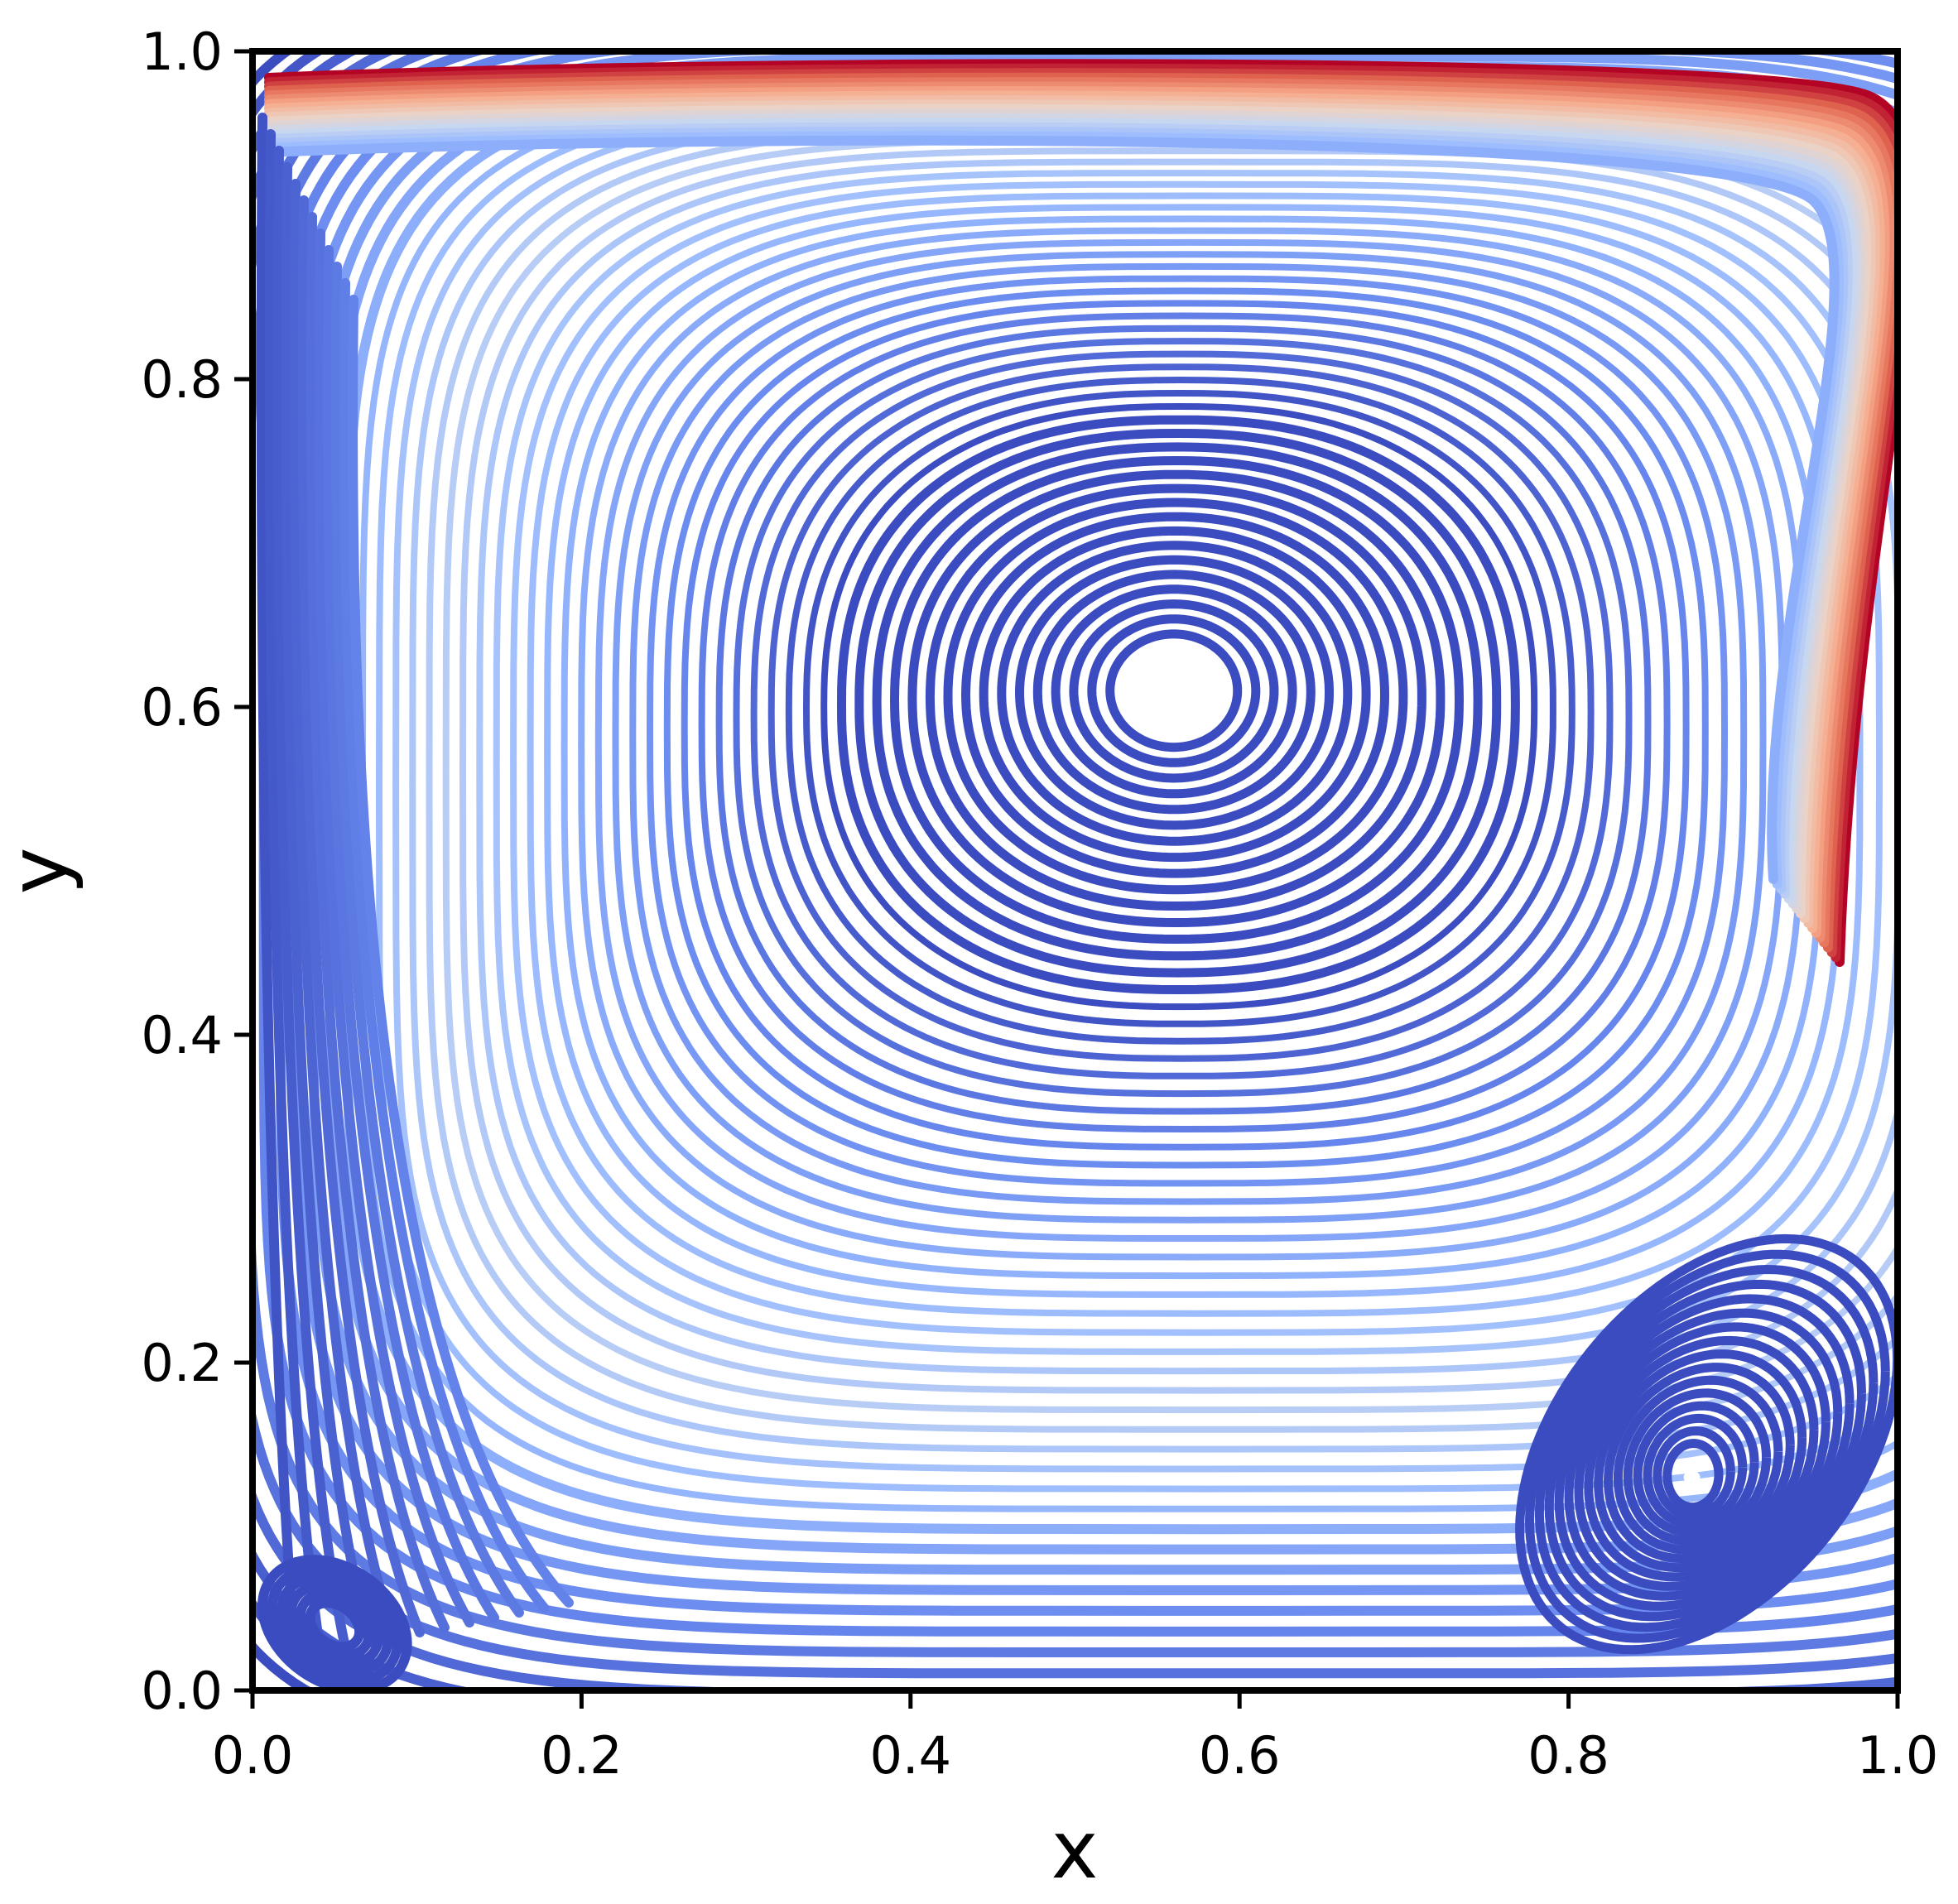  I want to click on y-tick-label: 0.6, so click(182, 707).